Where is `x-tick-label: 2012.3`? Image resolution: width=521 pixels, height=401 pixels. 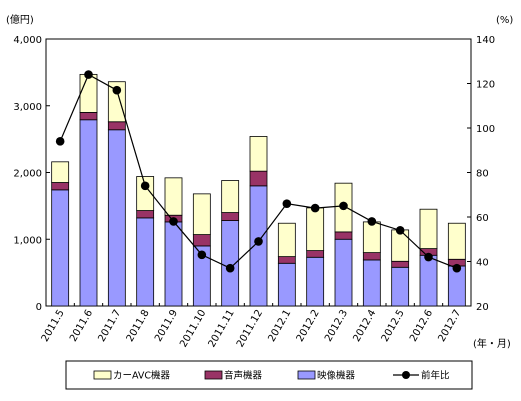 x-tick-label: 2012.3 is located at coordinates (336, 326).